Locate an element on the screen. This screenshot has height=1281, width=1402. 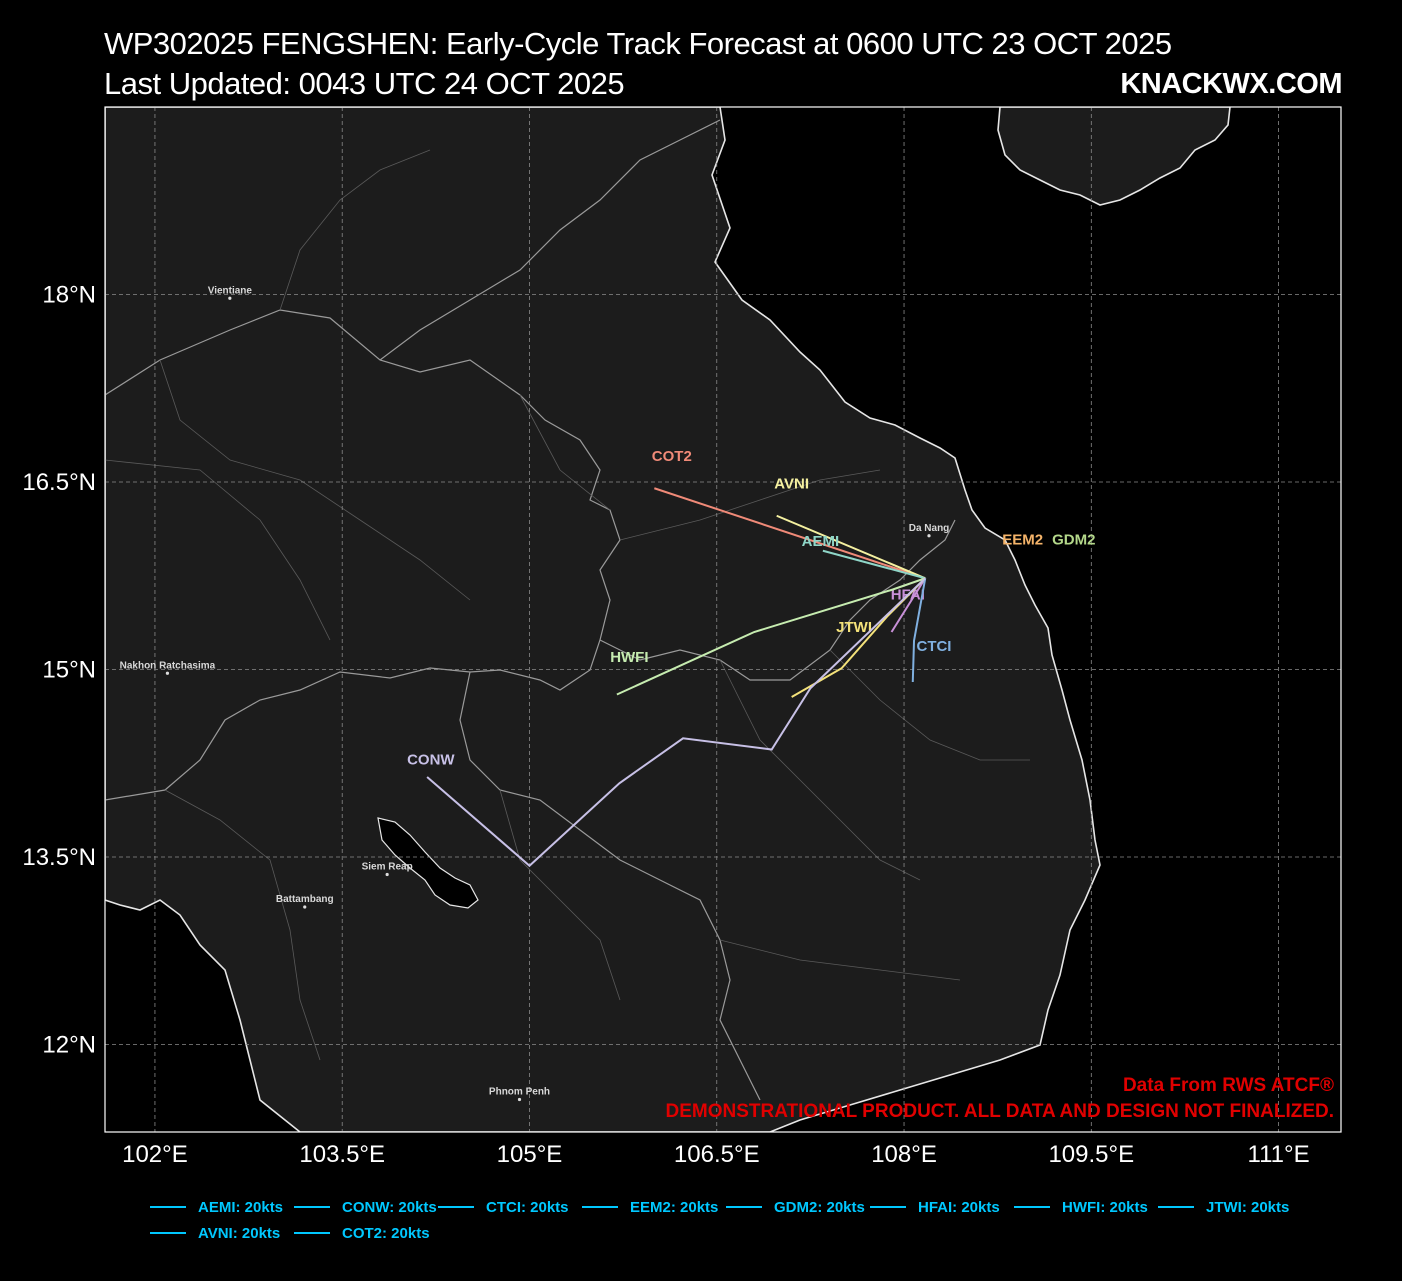
x-tick-label: 111°E is located at coordinates (1279, 1154).